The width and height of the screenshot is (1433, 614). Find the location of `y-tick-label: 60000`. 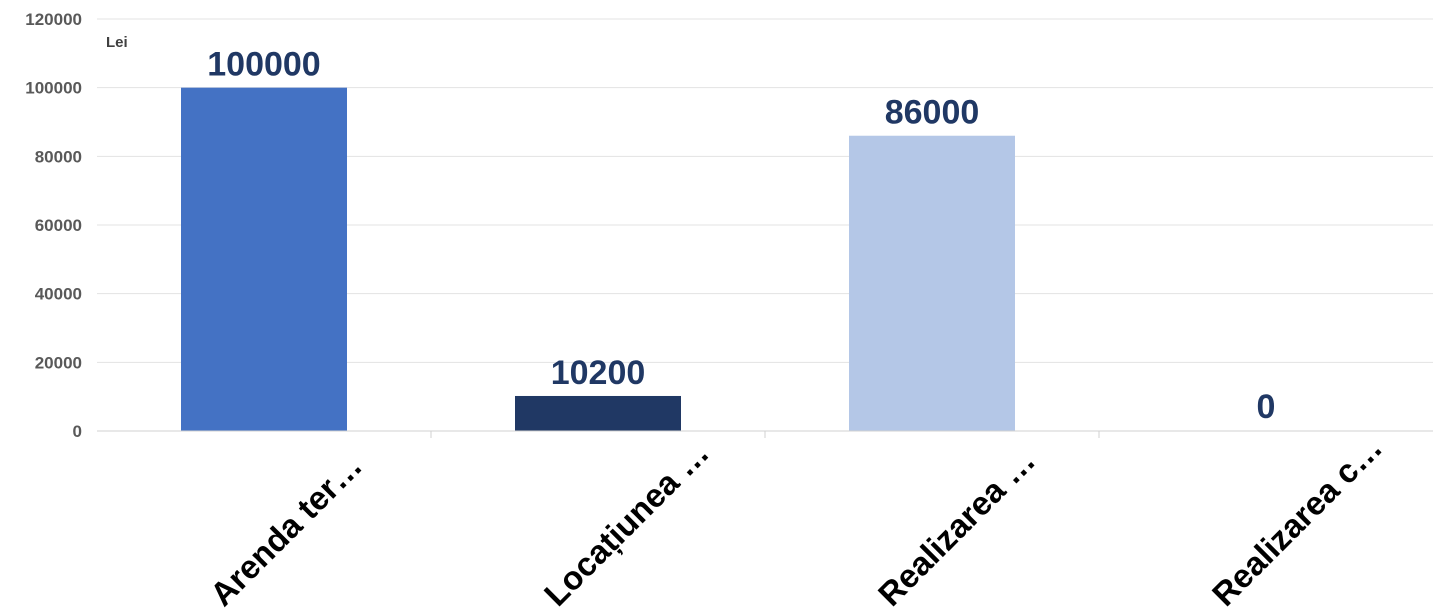

y-tick-label: 60000 is located at coordinates (58, 225).